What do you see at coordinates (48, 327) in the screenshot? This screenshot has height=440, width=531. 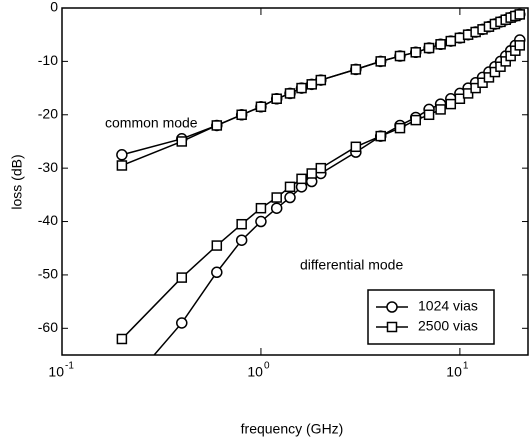 I see `y-tick-label: -60` at bounding box center [48, 327].